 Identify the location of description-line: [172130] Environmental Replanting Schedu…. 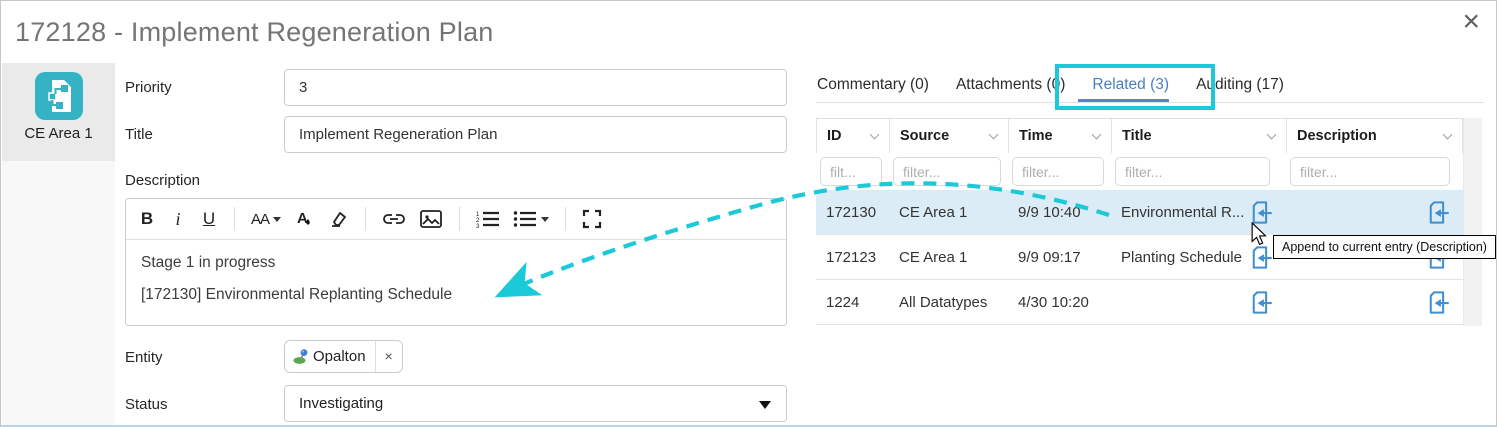
(297, 294).